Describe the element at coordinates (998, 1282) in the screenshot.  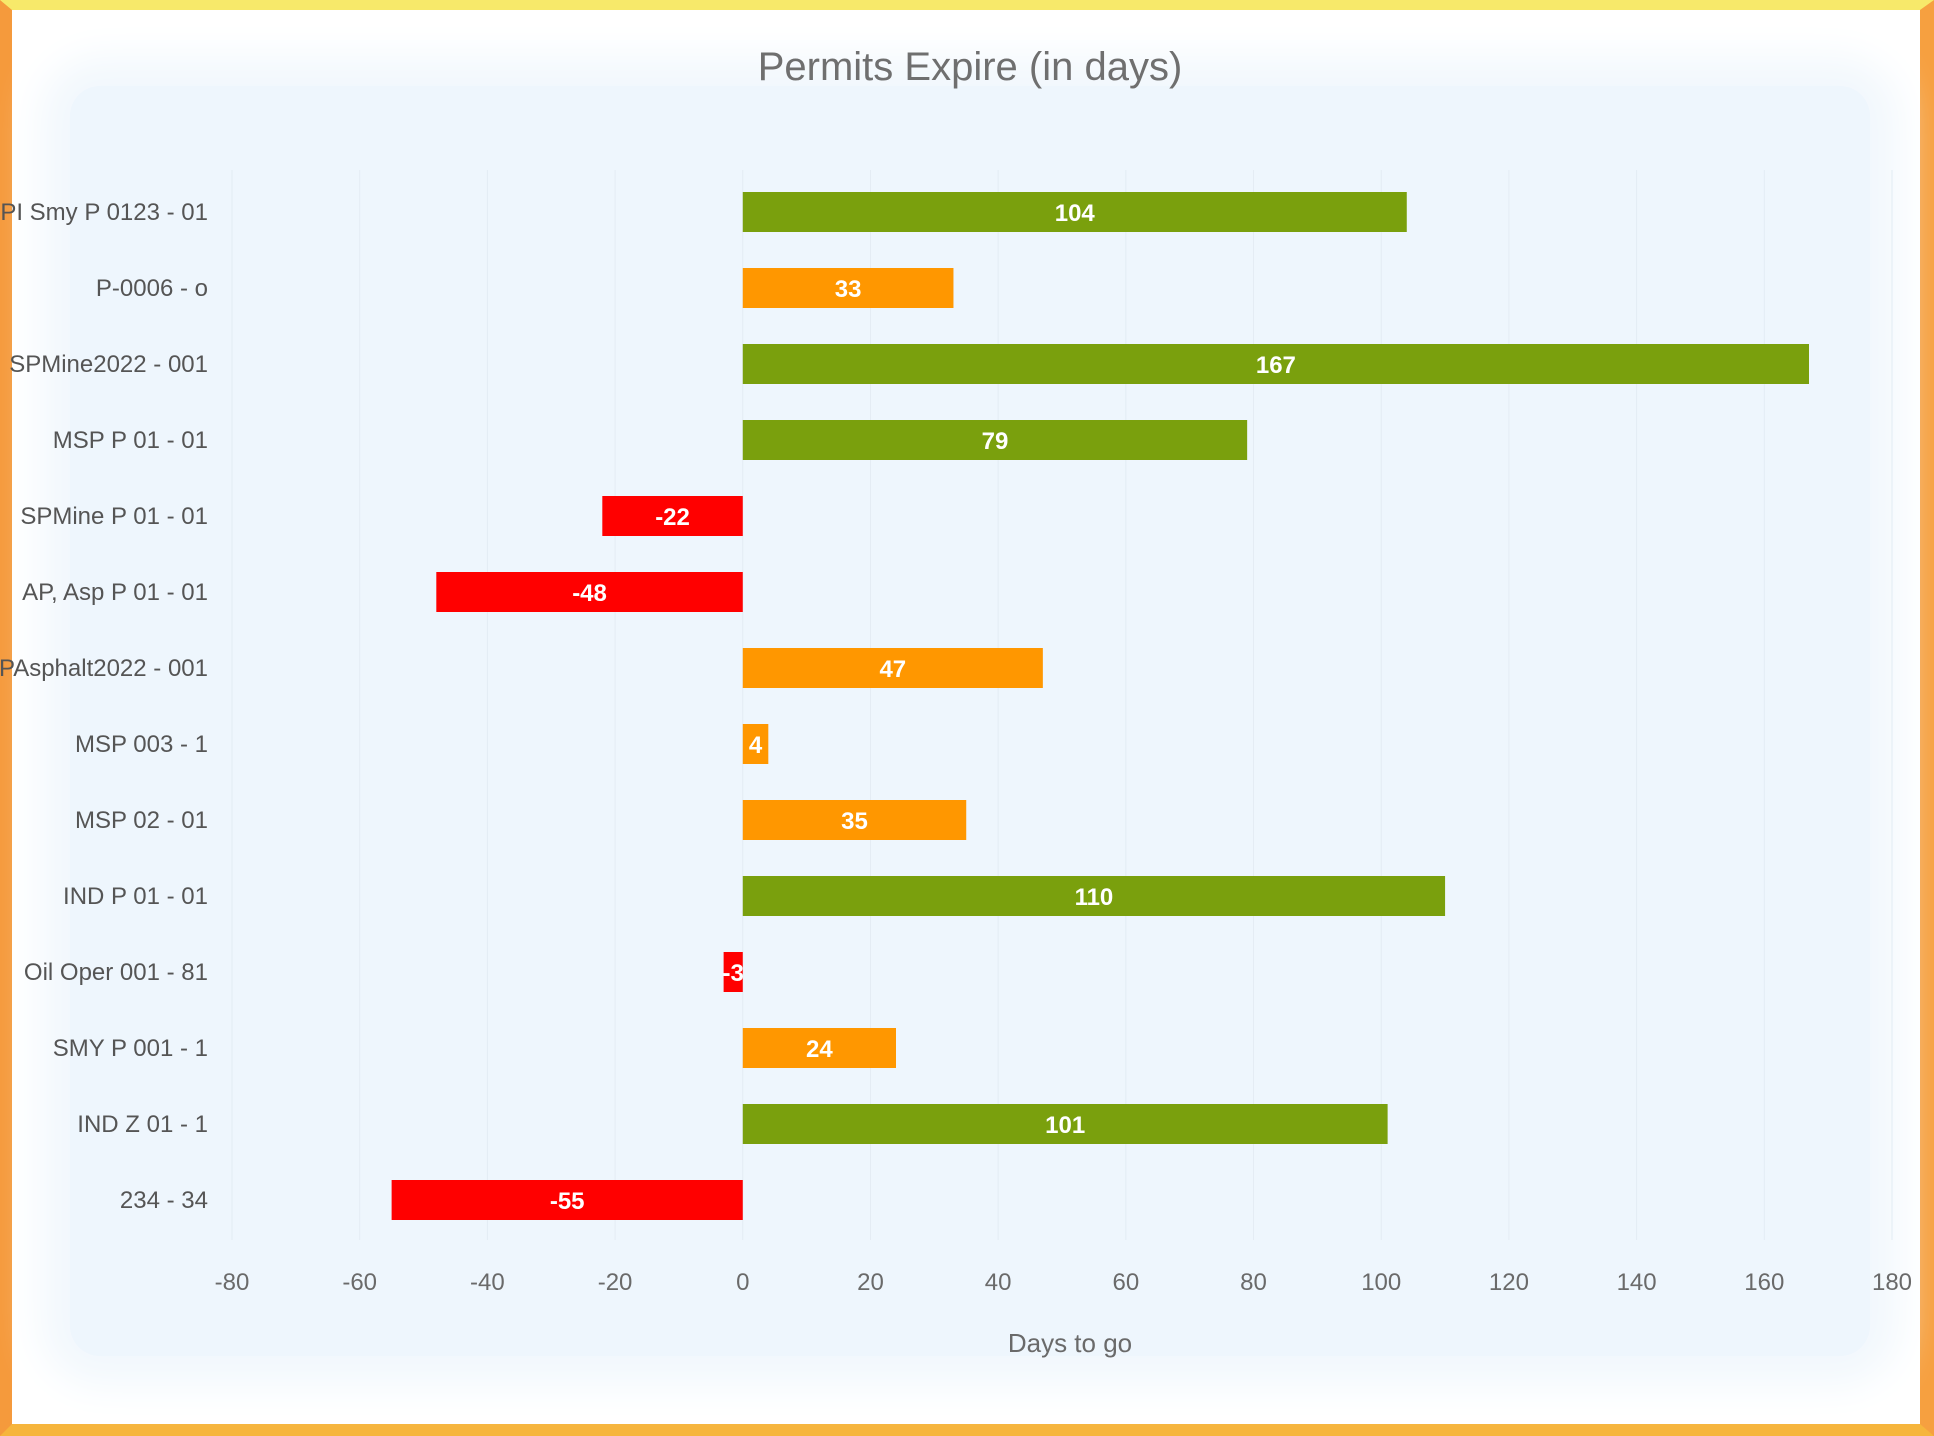
I see `x-tick-label: 40` at that location.